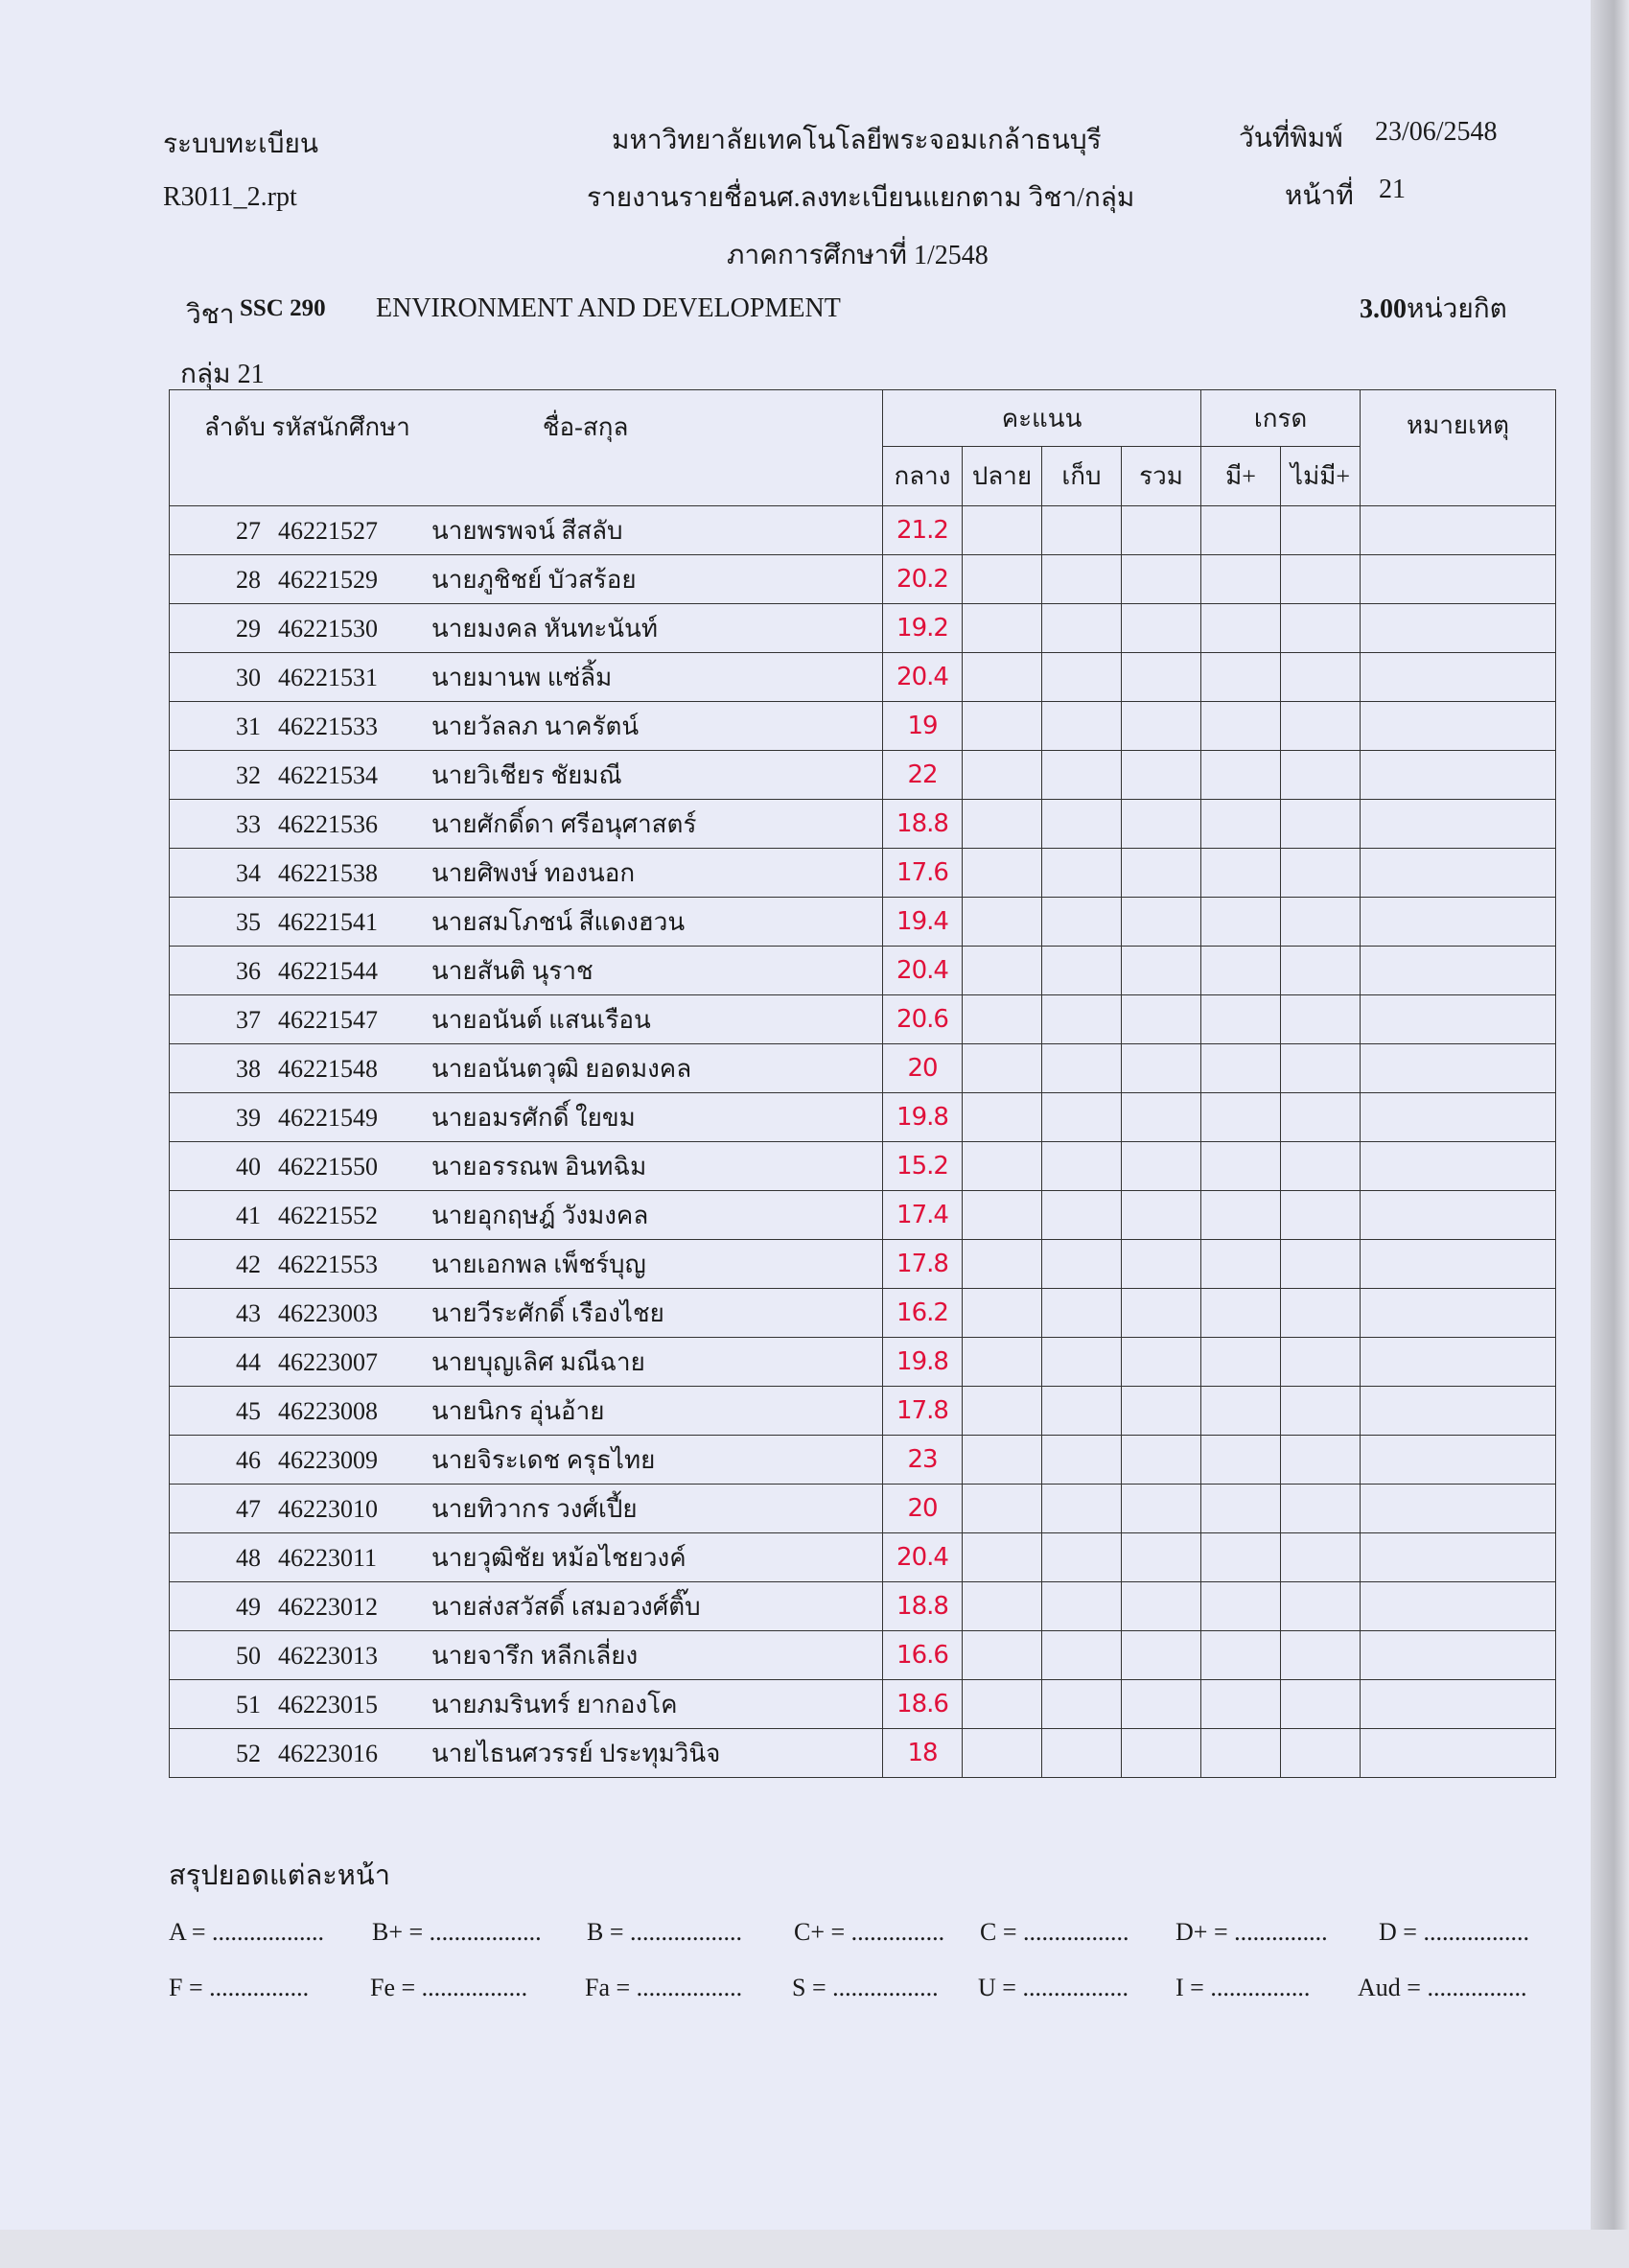 The width and height of the screenshot is (1629, 2268). What do you see at coordinates (328, 580) in the screenshot?
I see `student-id: 46221529` at bounding box center [328, 580].